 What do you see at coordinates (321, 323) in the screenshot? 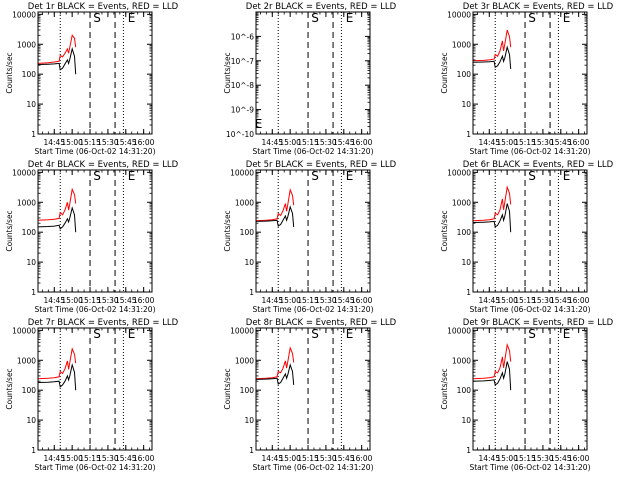
I see `panel-title: Det 8r BLACK = Events, RED = LLD` at bounding box center [321, 323].